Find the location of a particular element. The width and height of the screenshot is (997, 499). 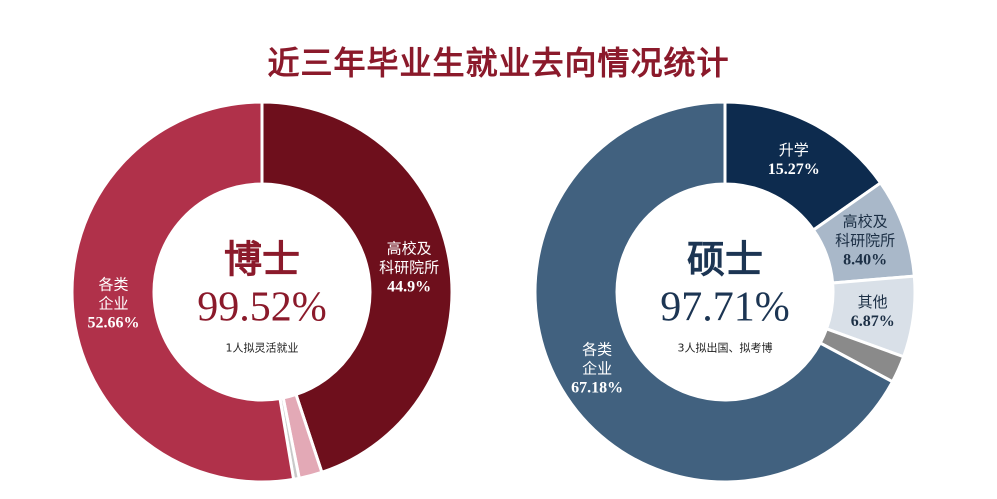

category-label: 升学 is located at coordinates (793, 149).